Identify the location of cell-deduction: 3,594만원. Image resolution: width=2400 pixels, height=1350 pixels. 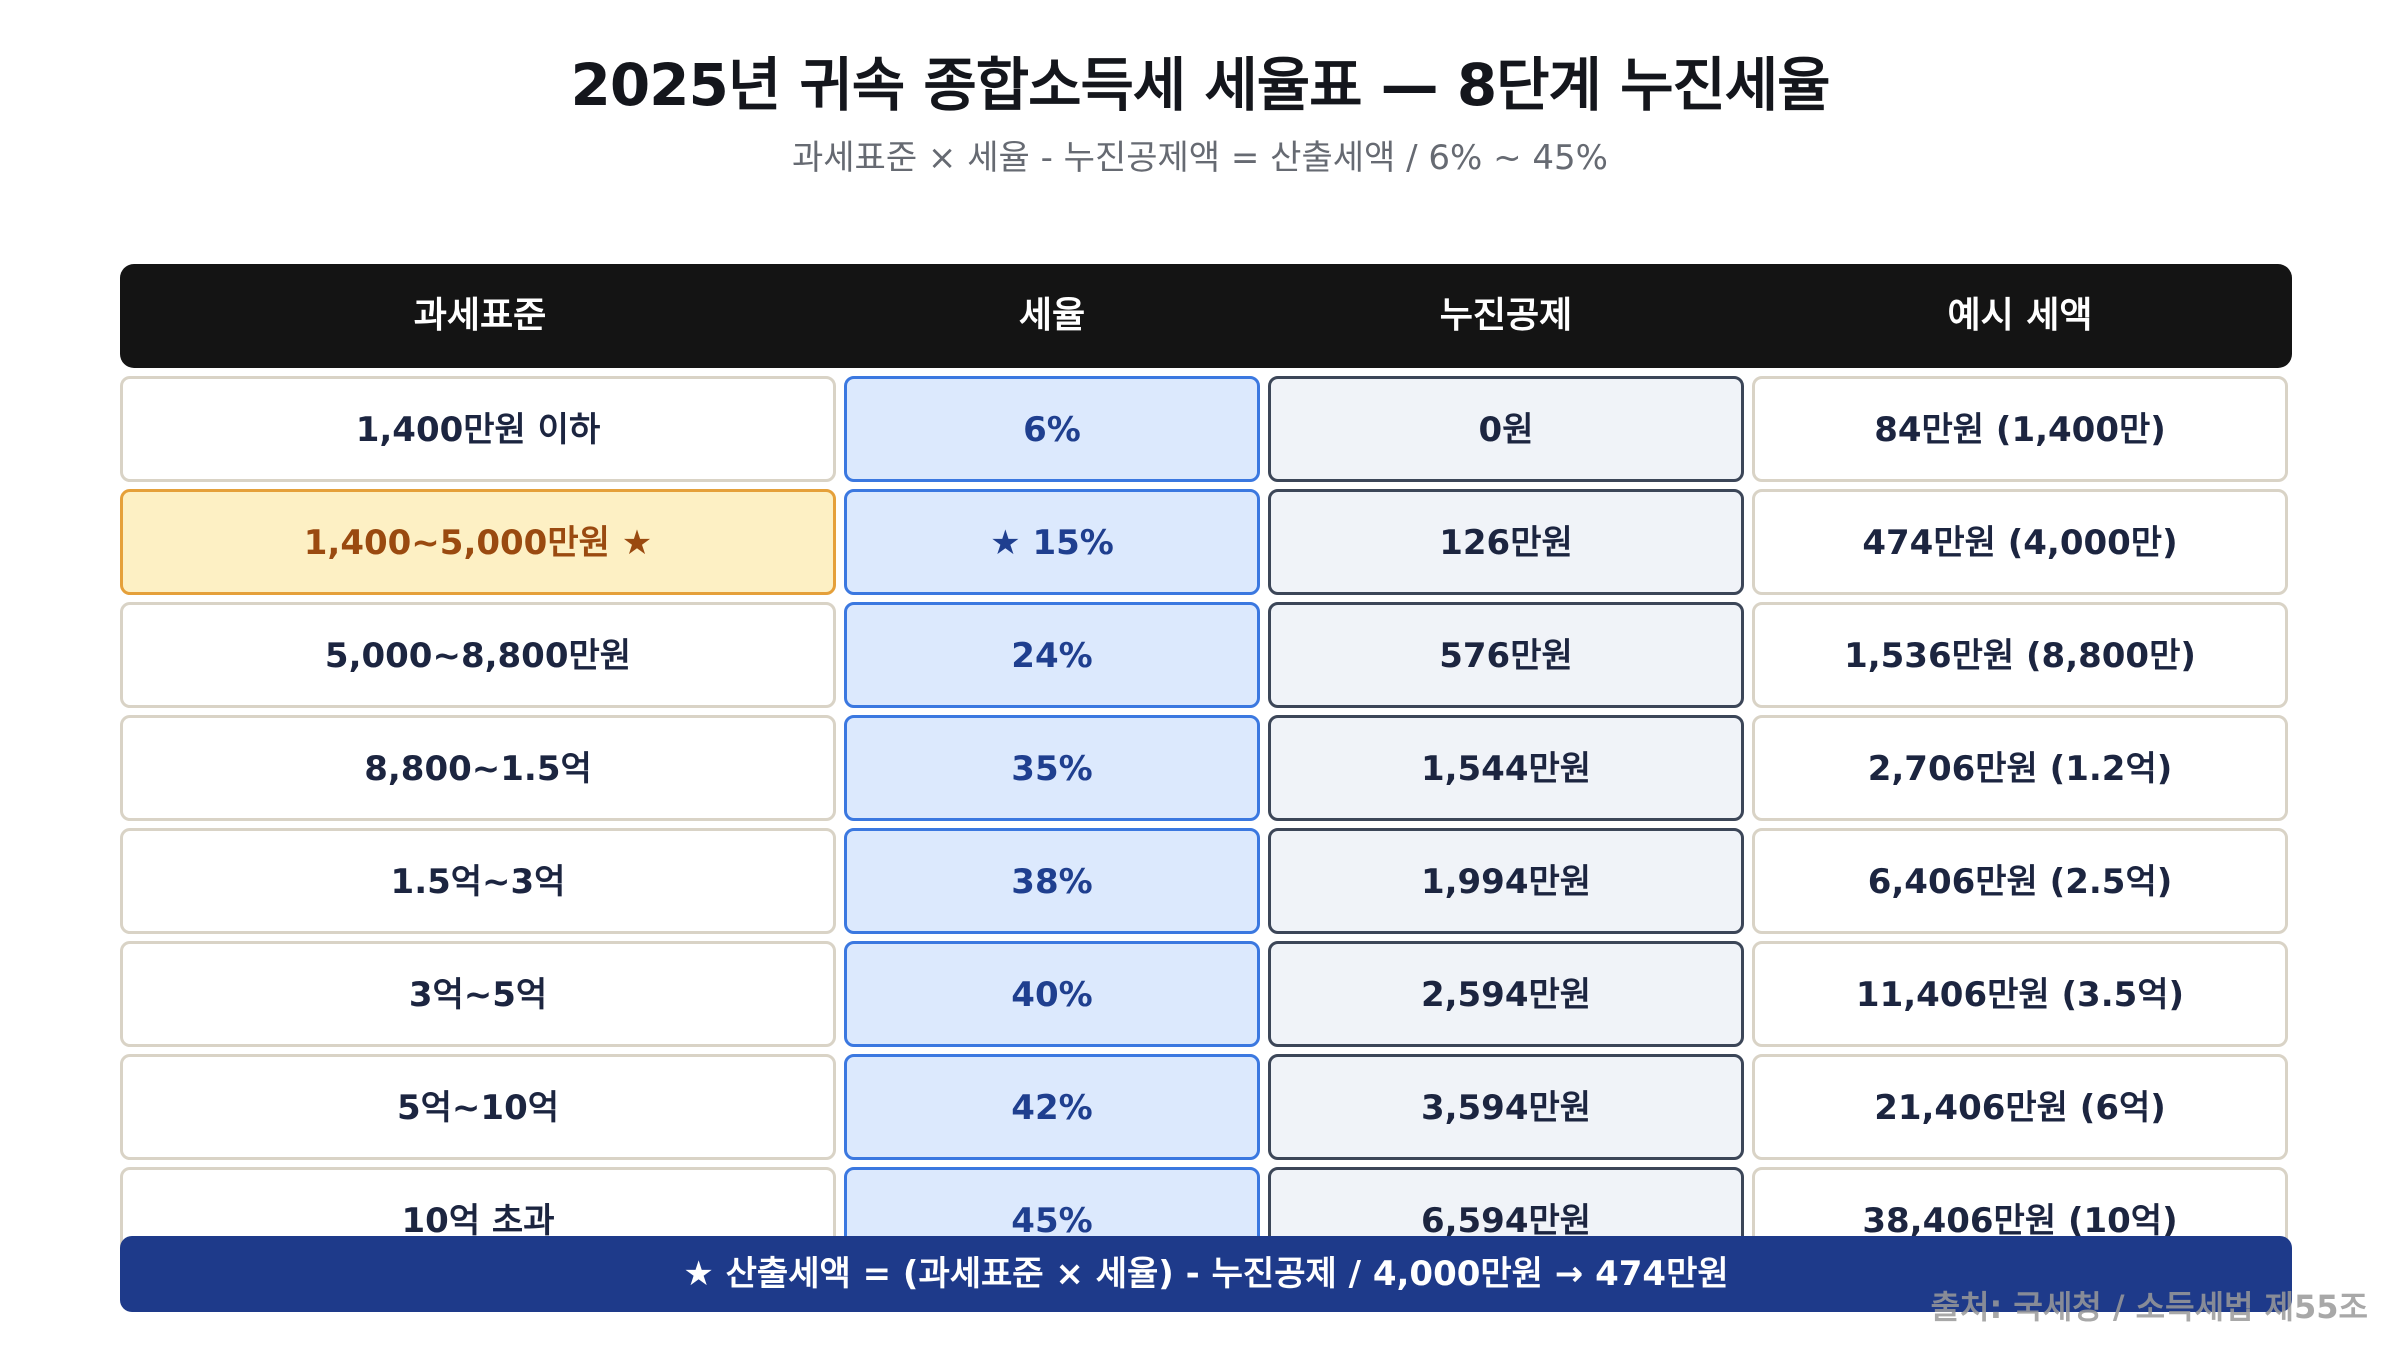
(1506, 1107).